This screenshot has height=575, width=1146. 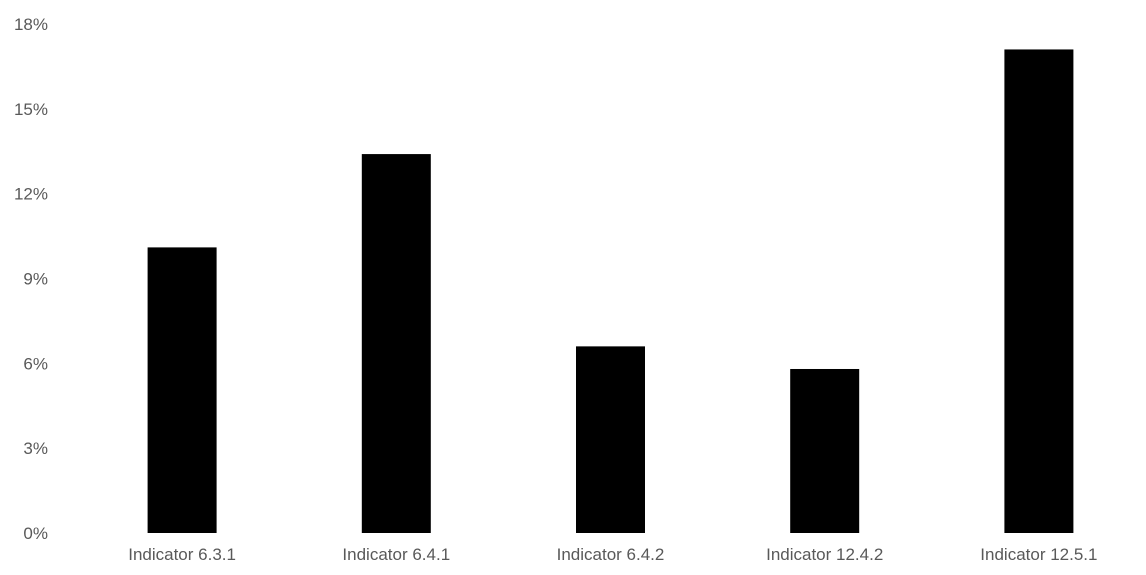 I want to click on y-tick-label: 0%, so click(x=35, y=533).